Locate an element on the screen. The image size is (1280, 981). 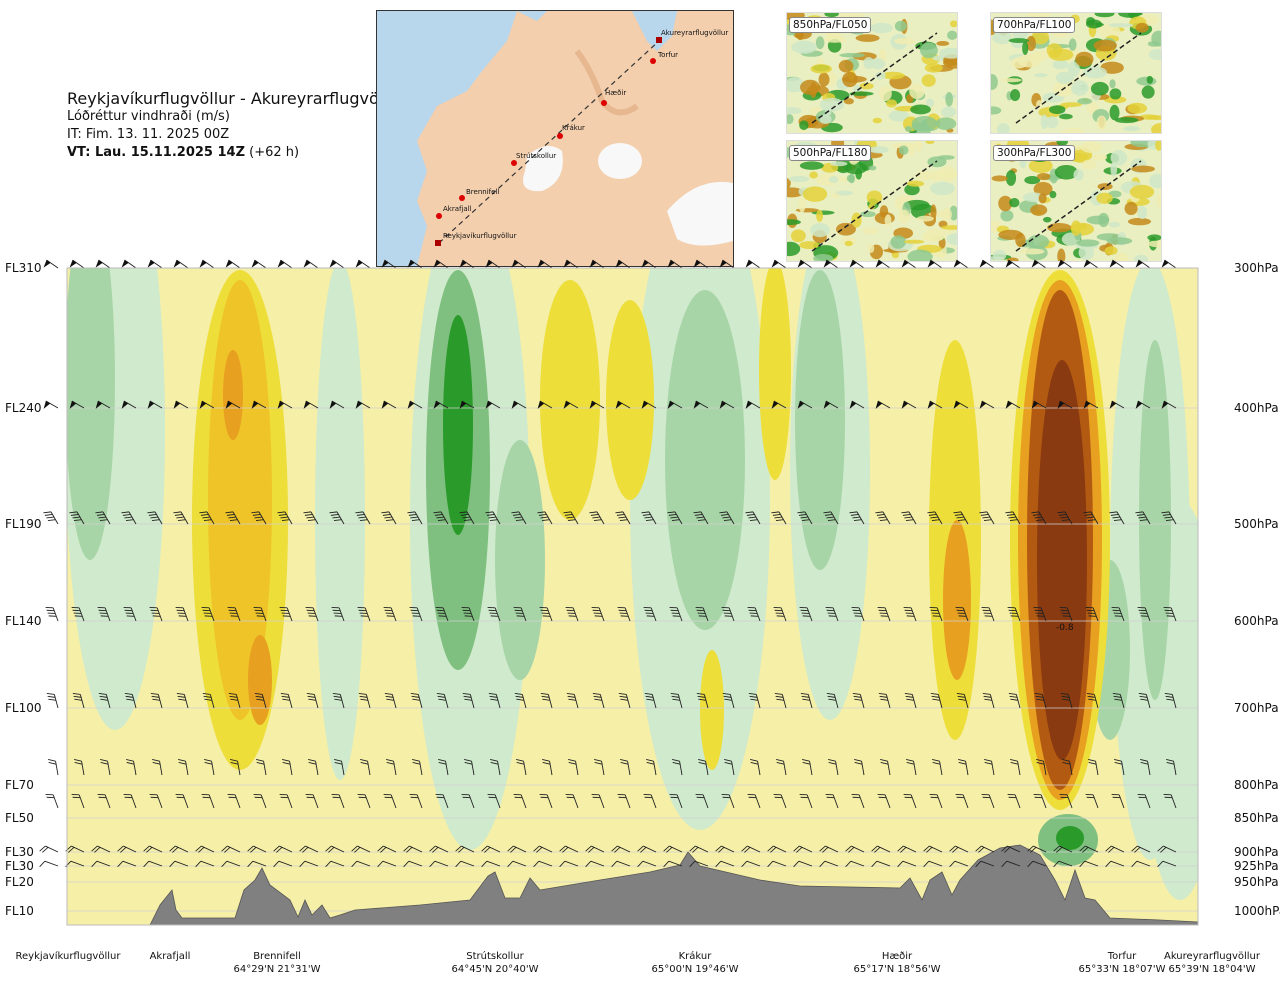
field-yellow is located at coordinates (775, 374).